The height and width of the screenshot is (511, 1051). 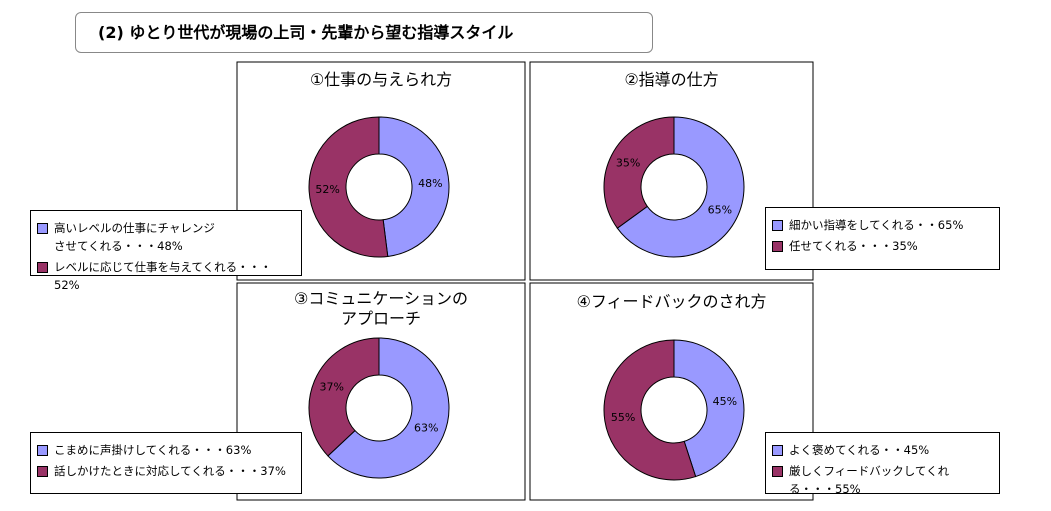 I want to click on data-label: 52%, so click(x=327, y=189).